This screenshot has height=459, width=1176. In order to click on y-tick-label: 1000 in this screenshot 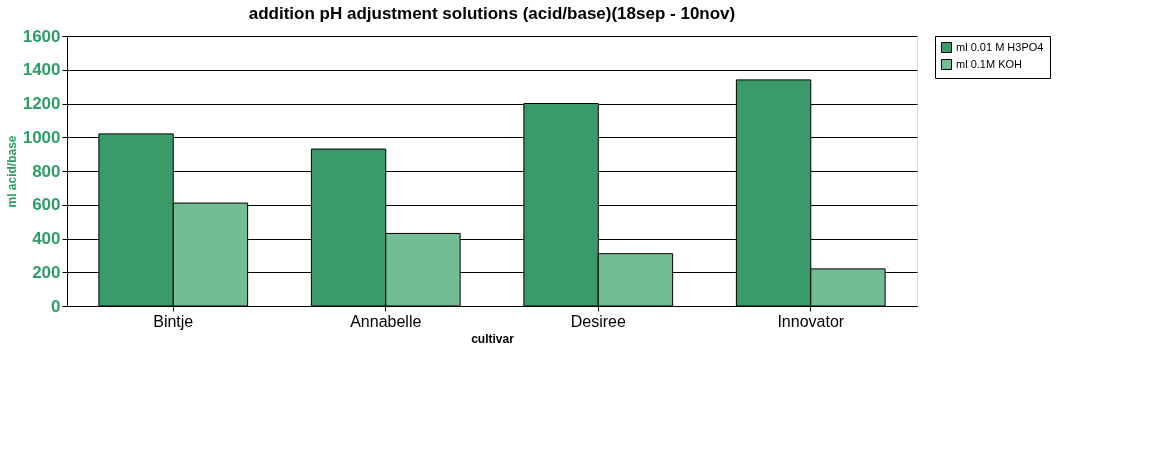, I will do `click(41, 137)`.